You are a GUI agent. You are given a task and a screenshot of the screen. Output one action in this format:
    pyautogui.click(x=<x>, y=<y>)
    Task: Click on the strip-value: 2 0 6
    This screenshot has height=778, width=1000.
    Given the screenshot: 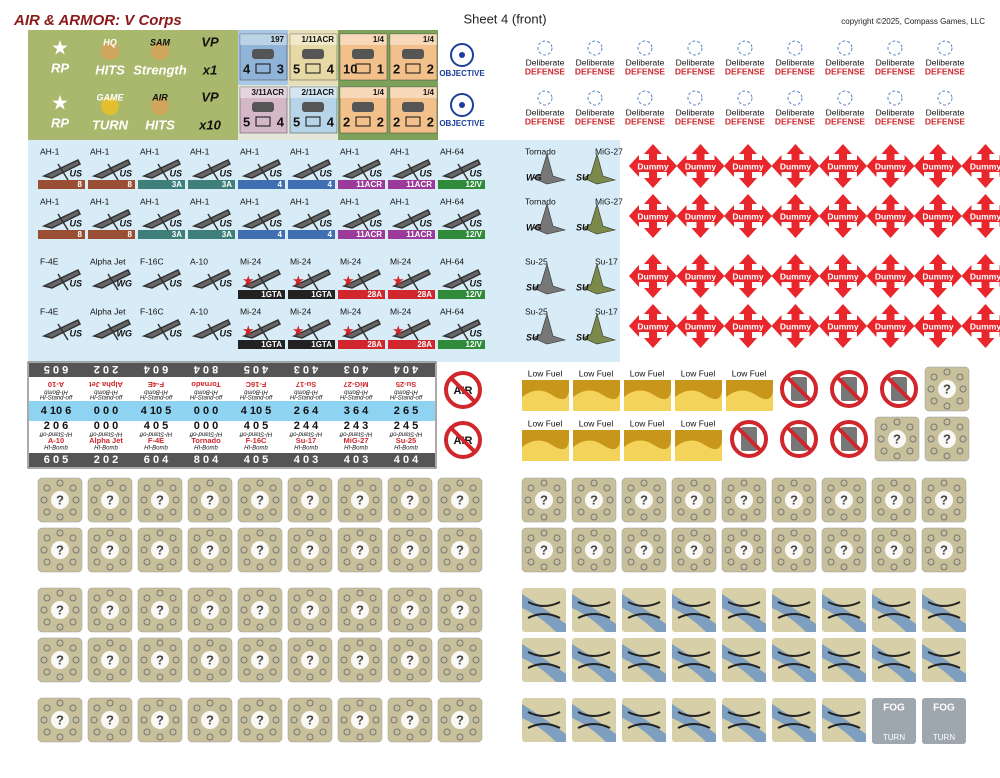 What is the action you would take?
    pyautogui.click(x=56, y=426)
    